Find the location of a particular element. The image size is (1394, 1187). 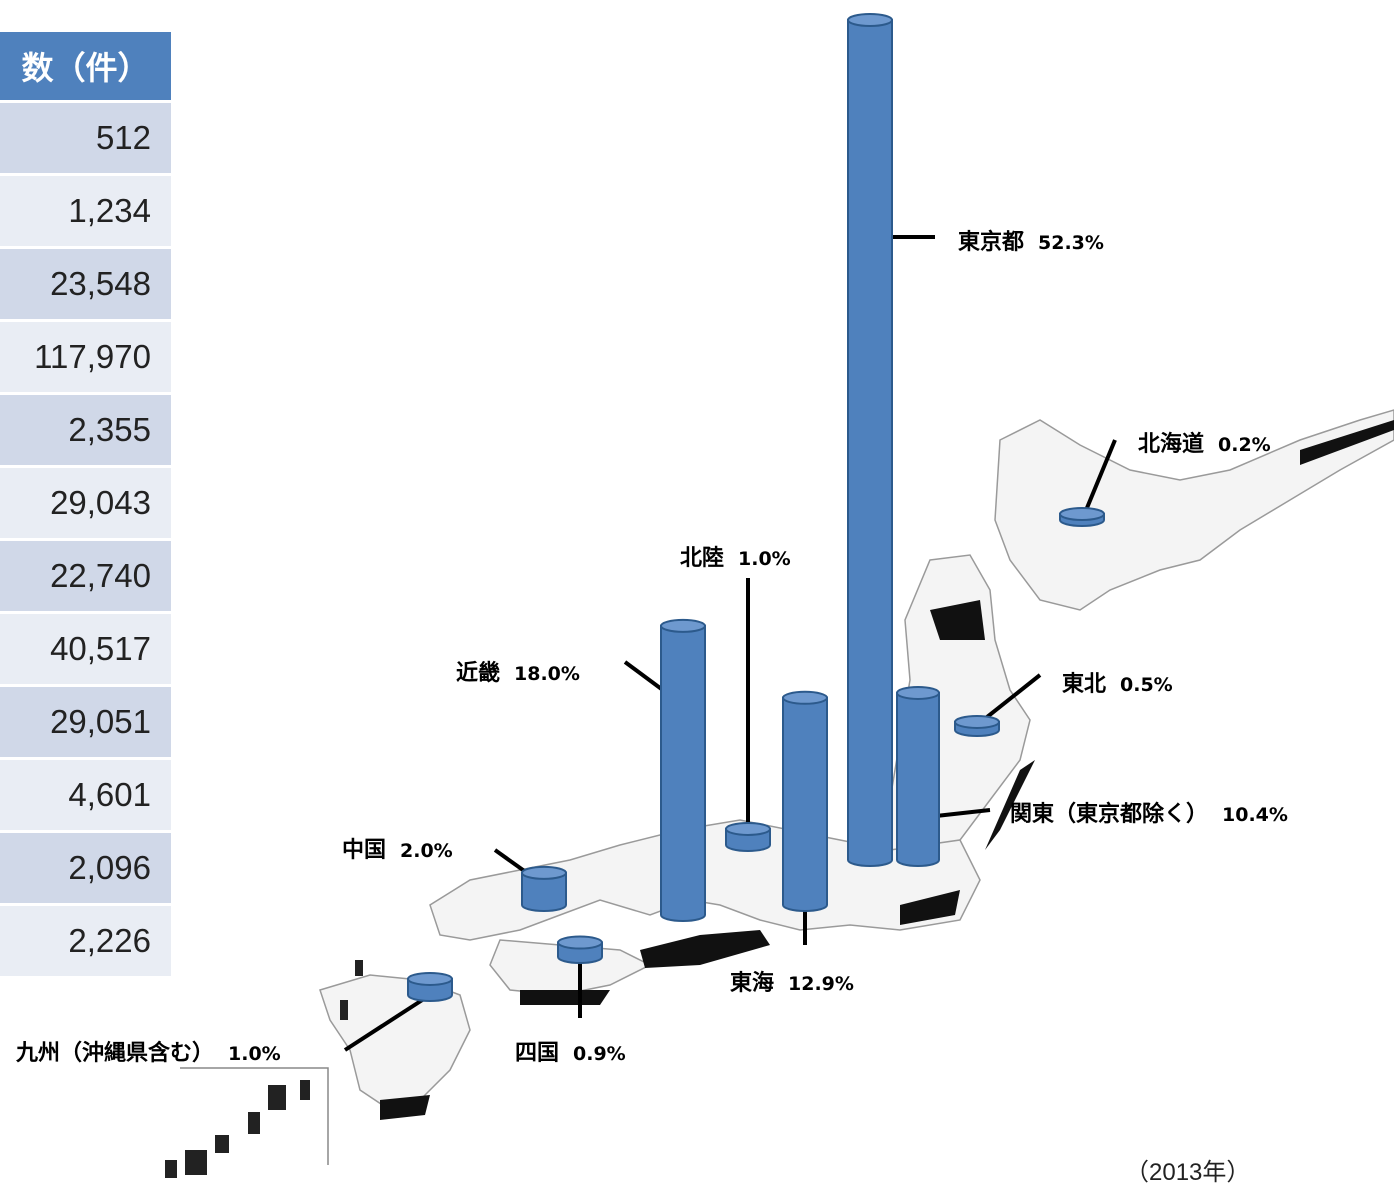

bar-北海道 is located at coordinates (1082, 517).